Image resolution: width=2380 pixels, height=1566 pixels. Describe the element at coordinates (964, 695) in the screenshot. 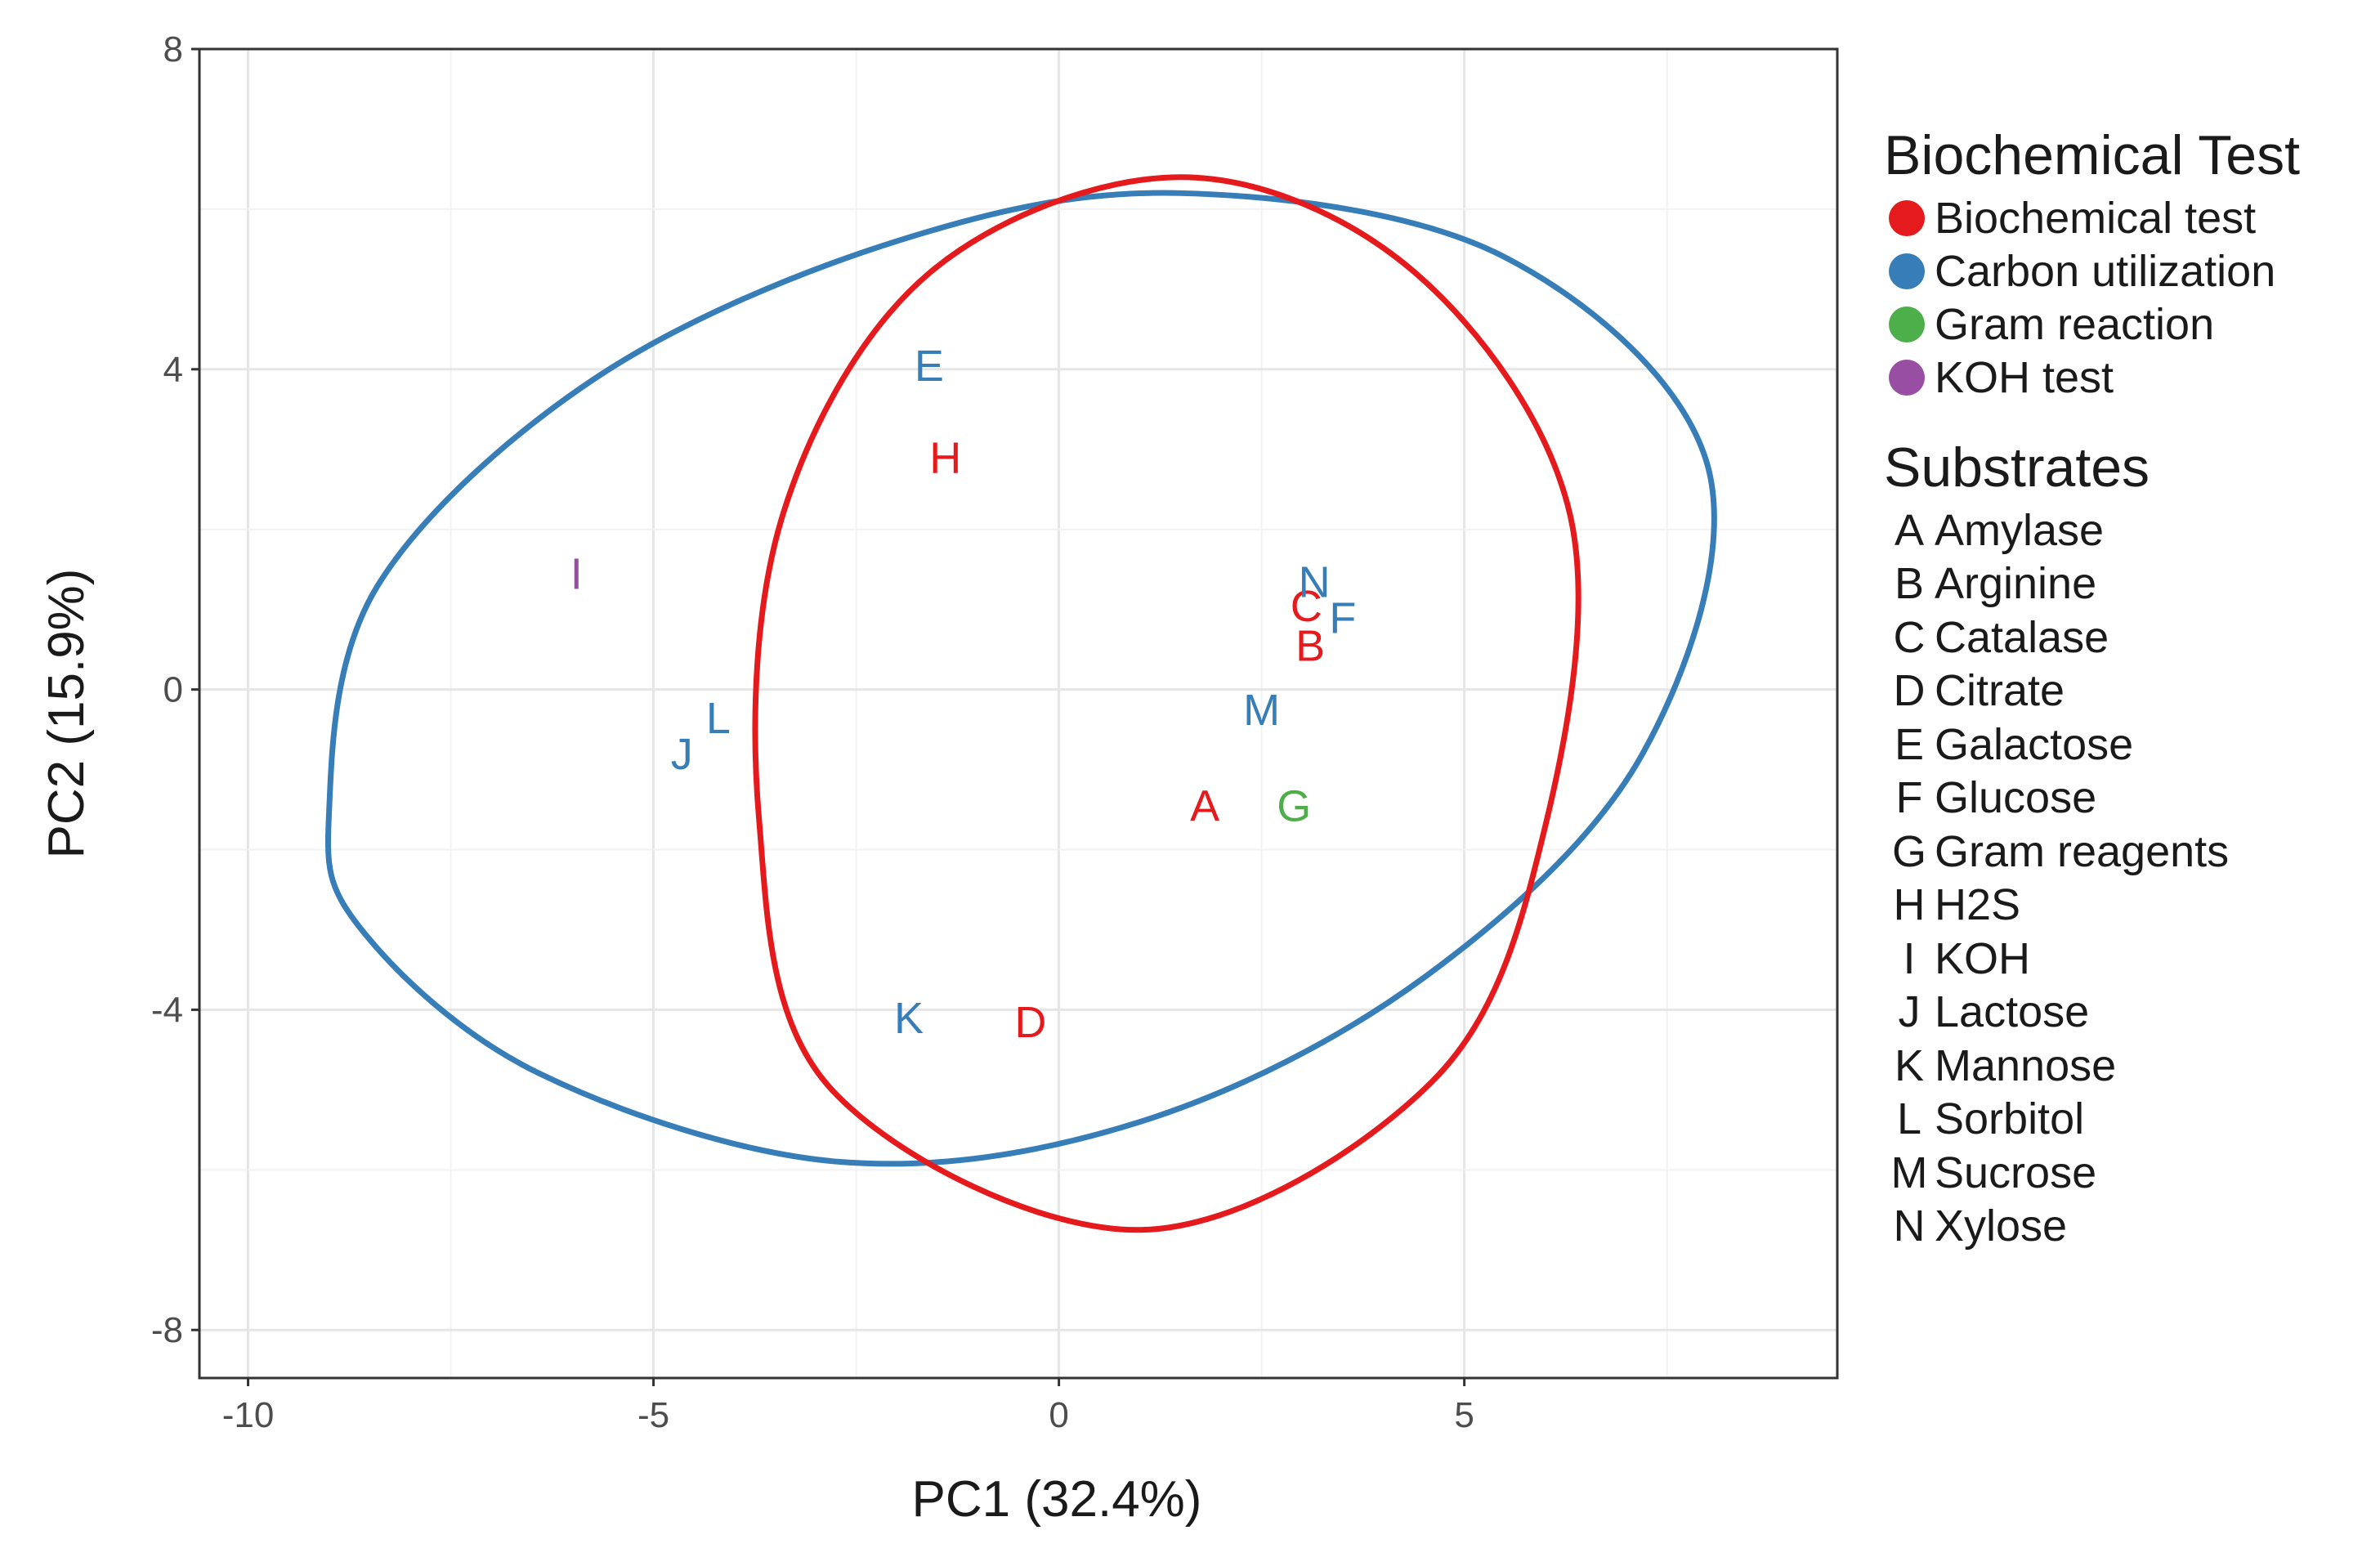

I see `point-labels: A BC D E F G H I J K L M N` at that location.